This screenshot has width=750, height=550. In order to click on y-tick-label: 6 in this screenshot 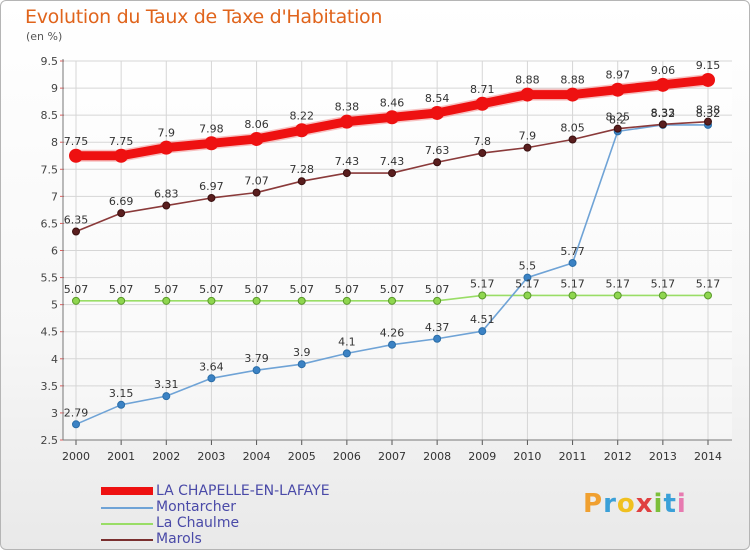, I will do `click(54, 251)`.